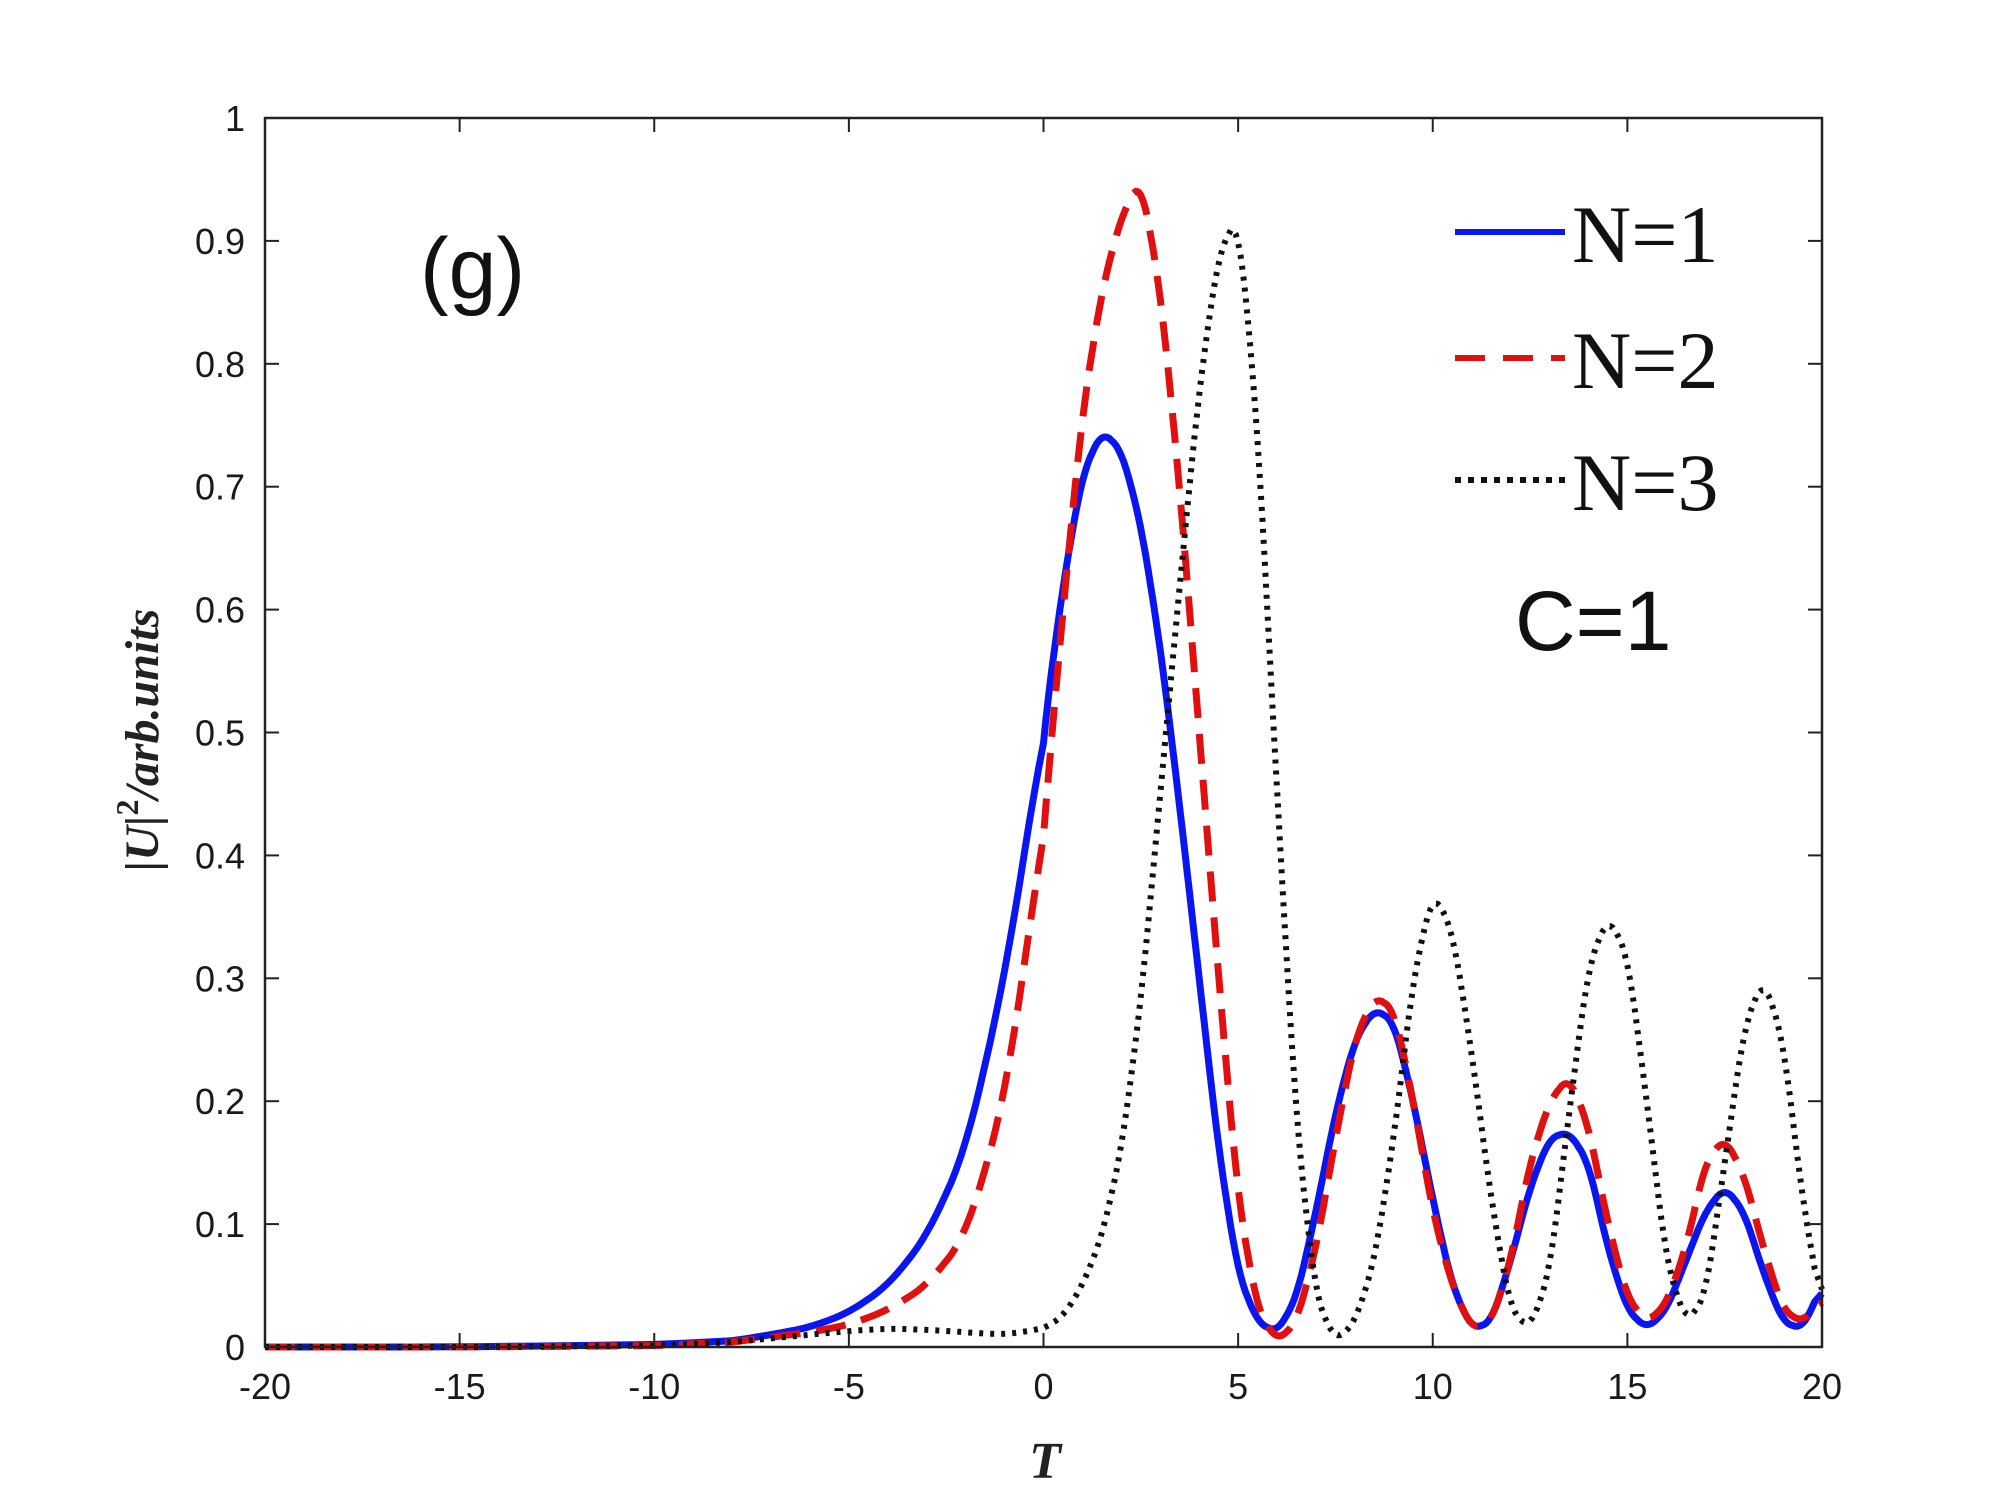 The height and width of the screenshot is (1503, 2000). Describe the element at coordinates (654, 1386) in the screenshot. I see `x-tick-label: -10` at that location.